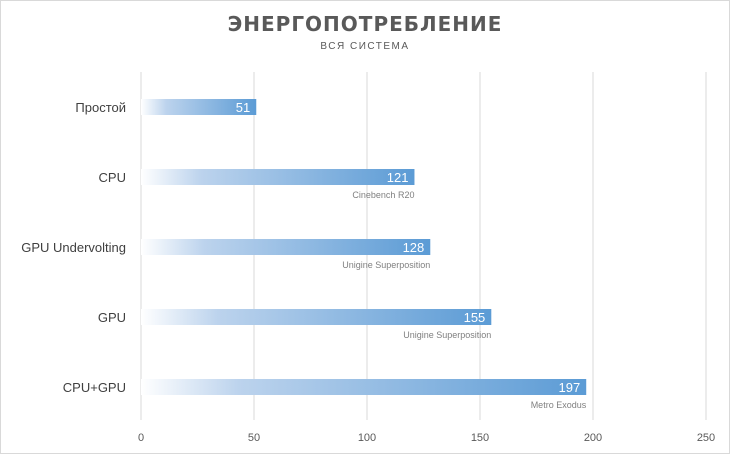 The image size is (730, 454). I want to click on category-label: GPU, so click(112, 317).